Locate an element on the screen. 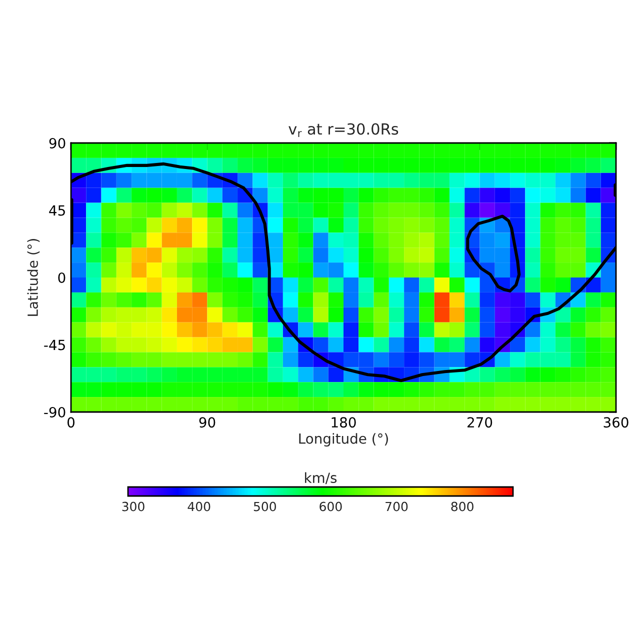 This screenshot has height=640, width=640. y-tick-label: 90 is located at coordinates (57, 143).